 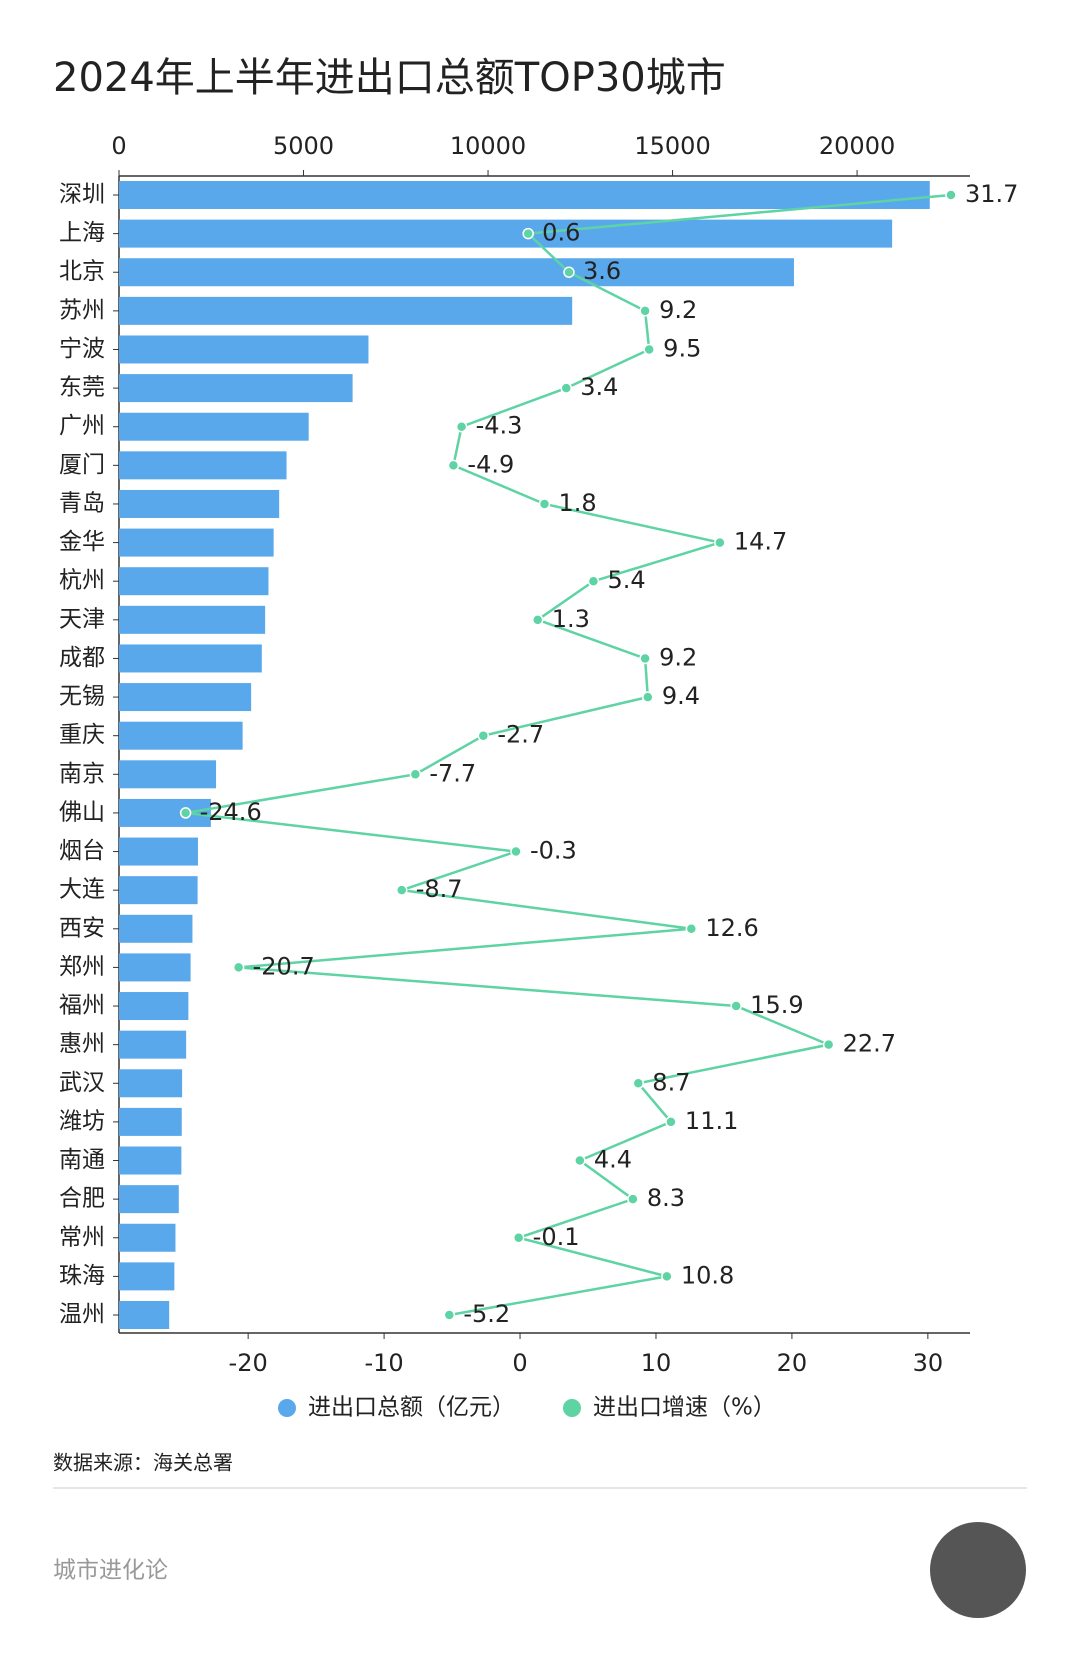 I want to click on data-label: -4.9, so click(x=490, y=464).